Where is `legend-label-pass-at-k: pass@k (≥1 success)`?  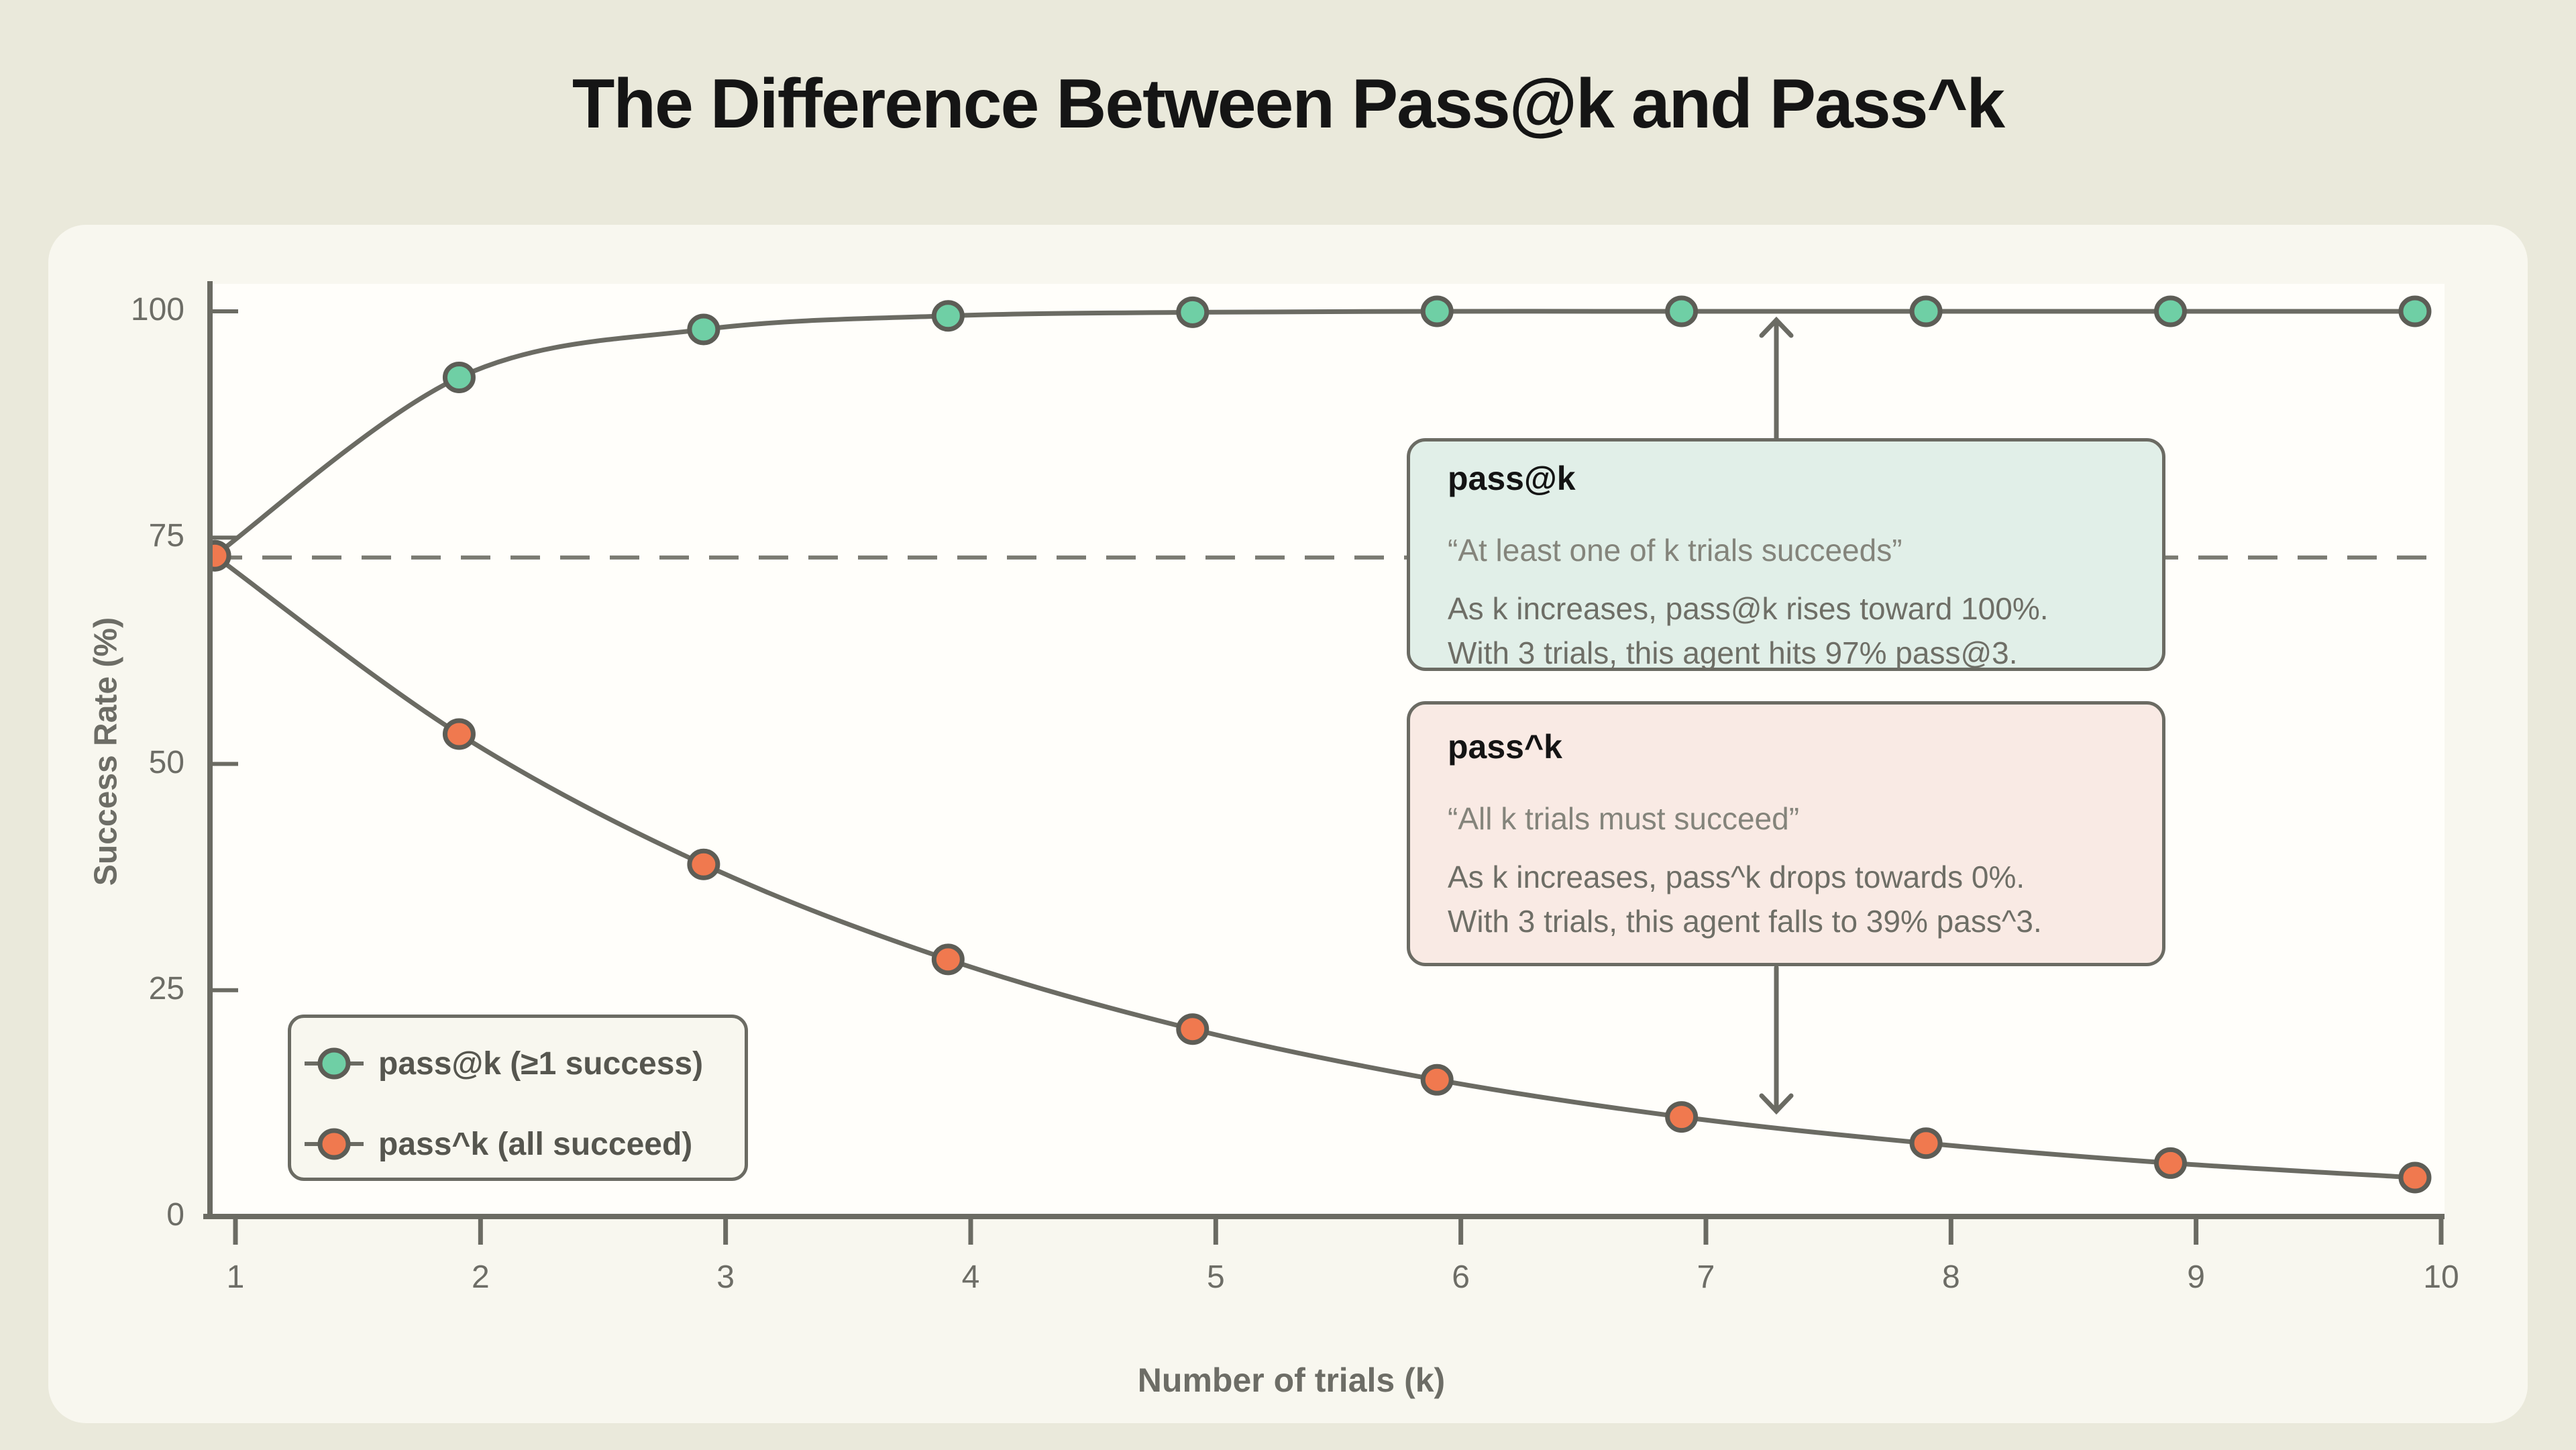
legend-label-pass-at-k: pass@k (≥1 success) is located at coordinates (541, 1063).